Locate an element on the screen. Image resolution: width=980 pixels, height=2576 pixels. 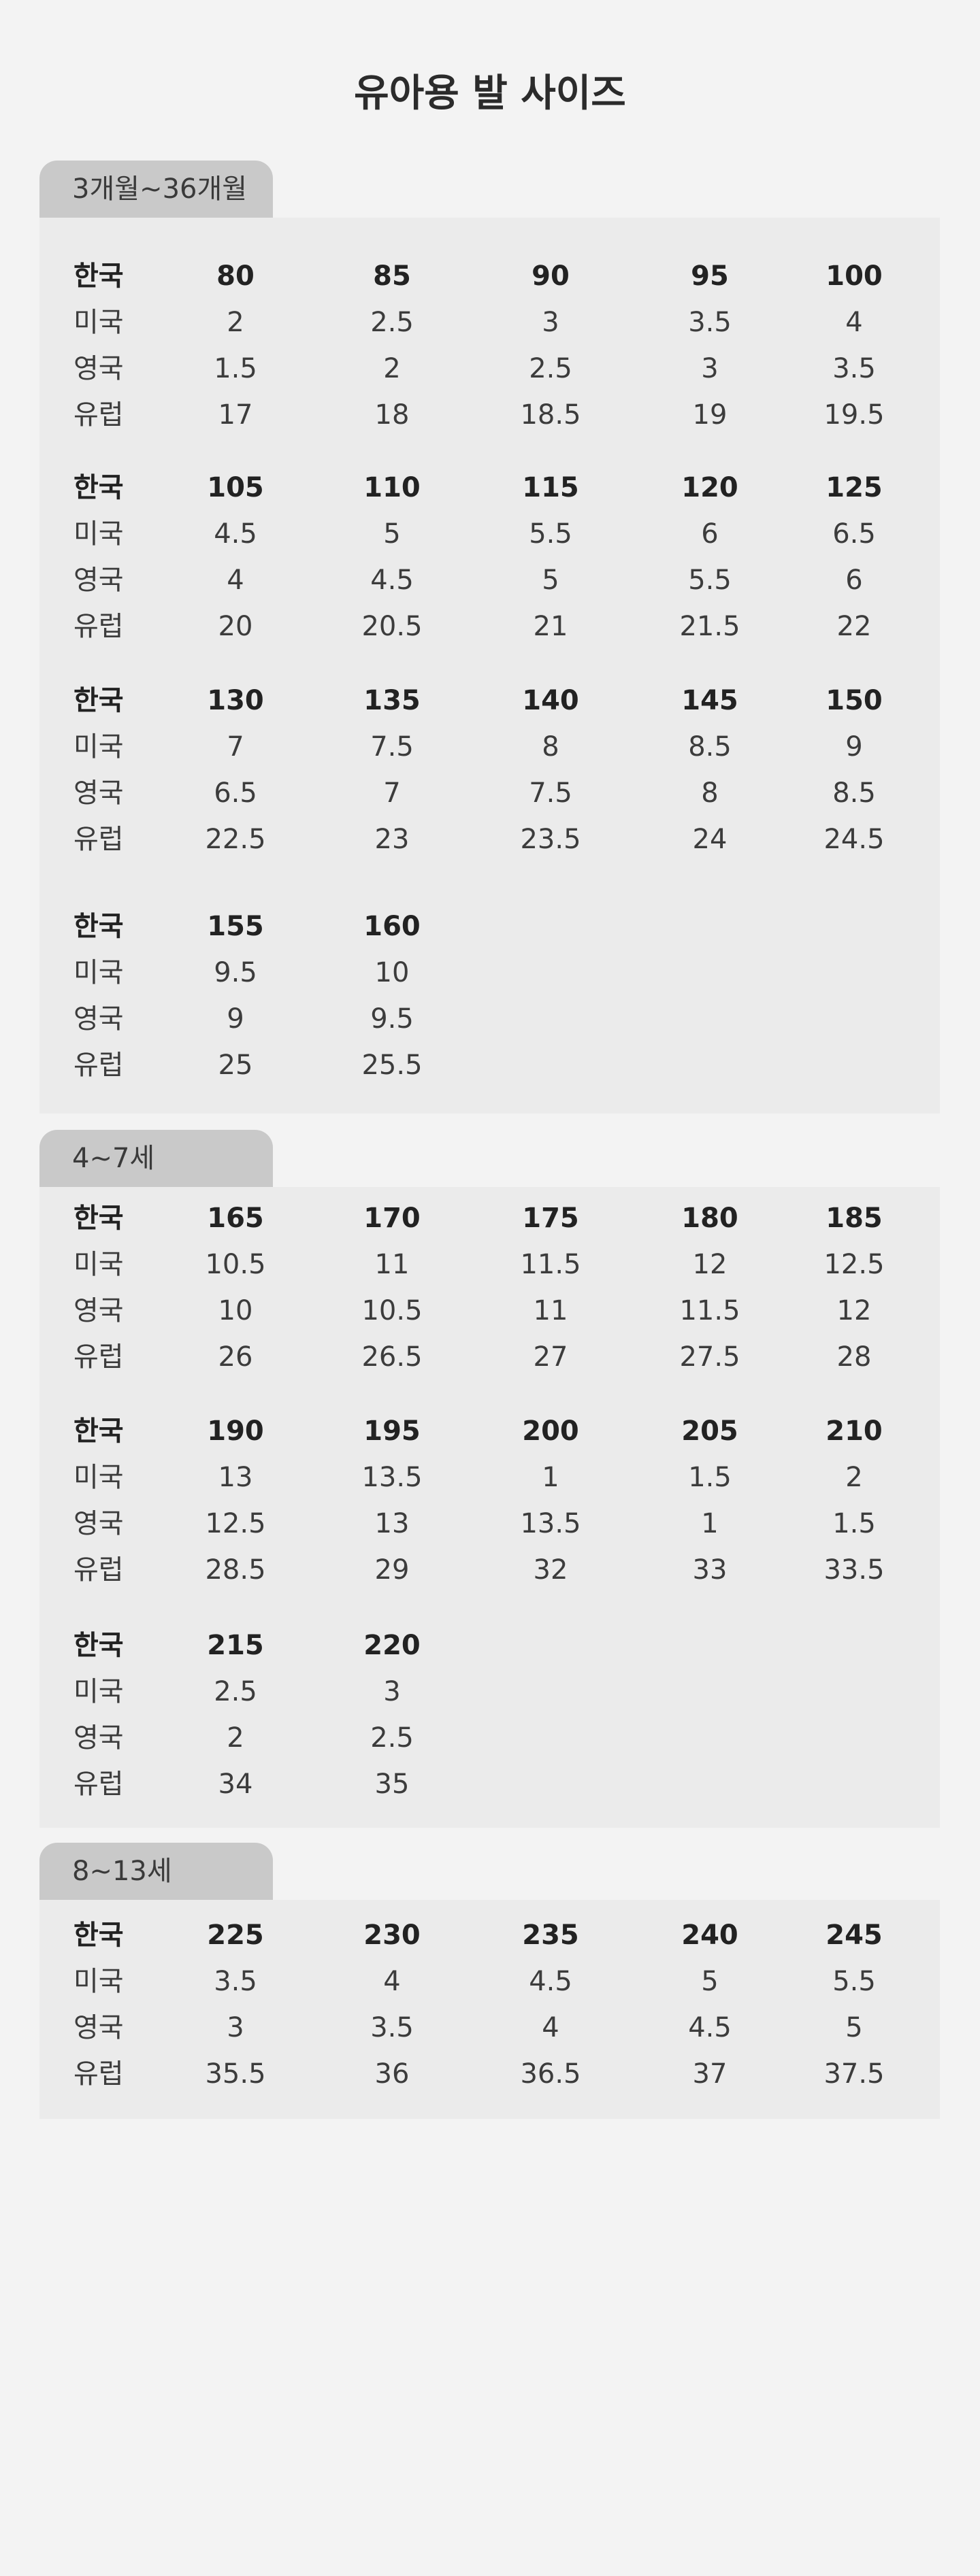
size-cell: 32 is located at coordinates (550, 1570).